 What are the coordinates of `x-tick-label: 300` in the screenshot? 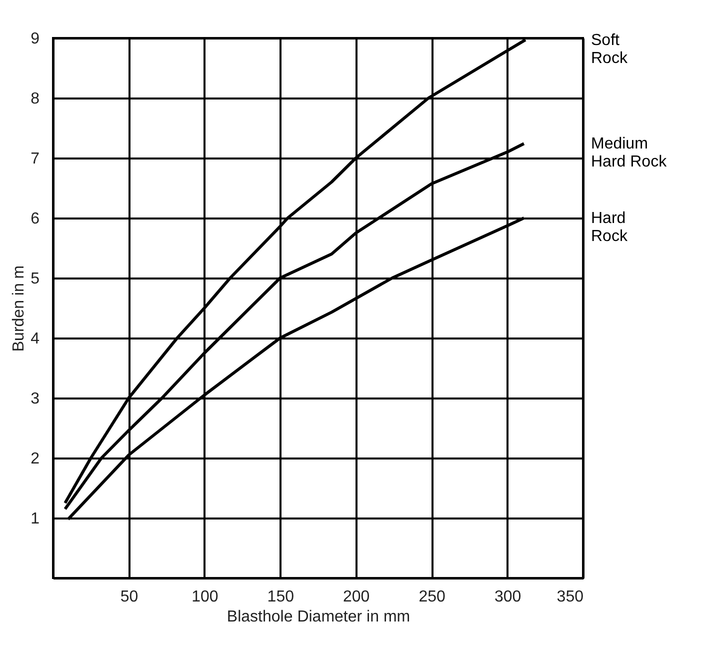 It's located at (508, 597).